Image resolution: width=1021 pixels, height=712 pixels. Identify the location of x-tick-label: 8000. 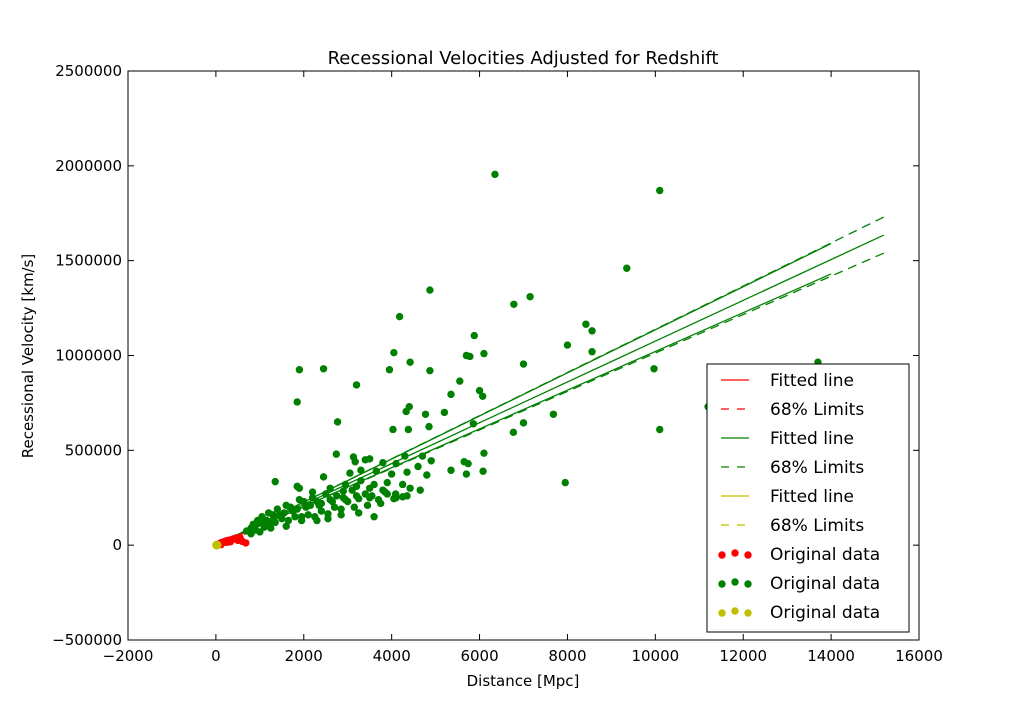
(567, 656).